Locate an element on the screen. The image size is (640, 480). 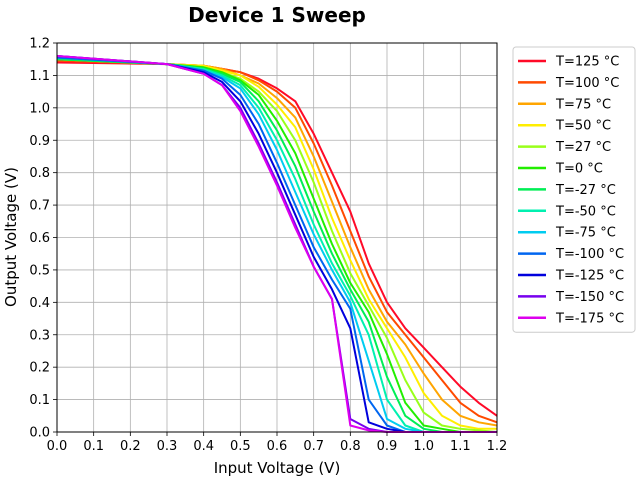
legend-box is located at coordinates (574, 189).